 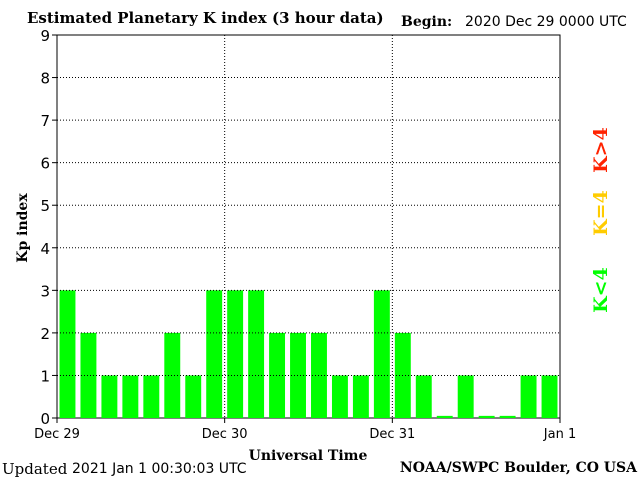 What do you see at coordinates (225, 434) in the screenshot?
I see `x-tick-label: Dec 30` at bounding box center [225, 434].